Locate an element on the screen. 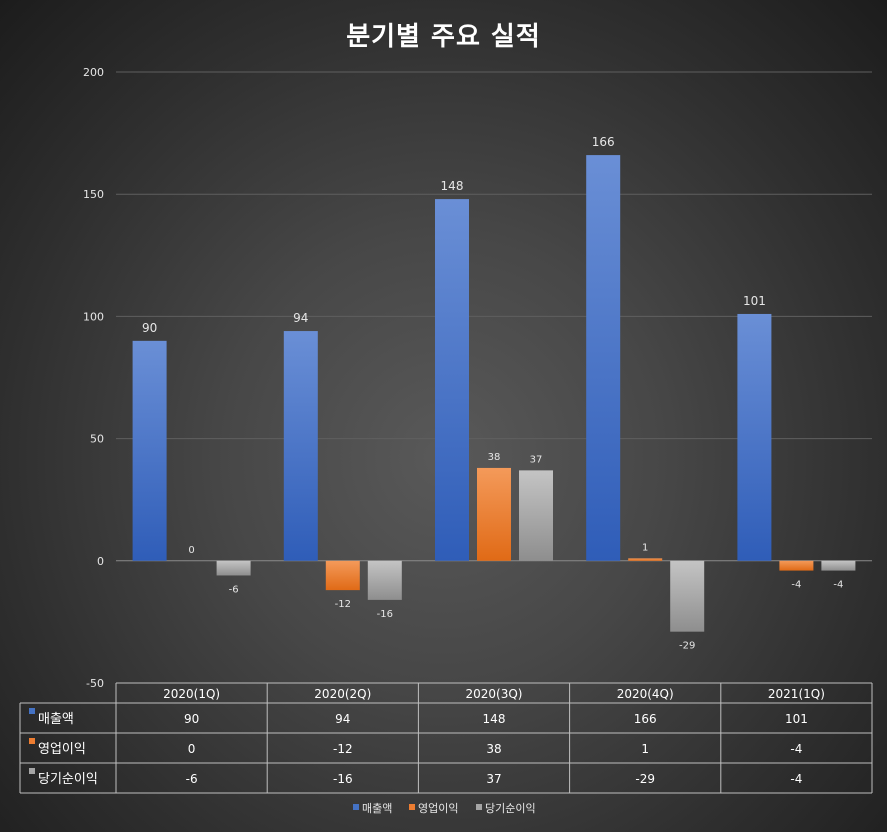 The image size is (887, 832). table-column-header: 2021(1Q) is located at coordinates (796, 694).